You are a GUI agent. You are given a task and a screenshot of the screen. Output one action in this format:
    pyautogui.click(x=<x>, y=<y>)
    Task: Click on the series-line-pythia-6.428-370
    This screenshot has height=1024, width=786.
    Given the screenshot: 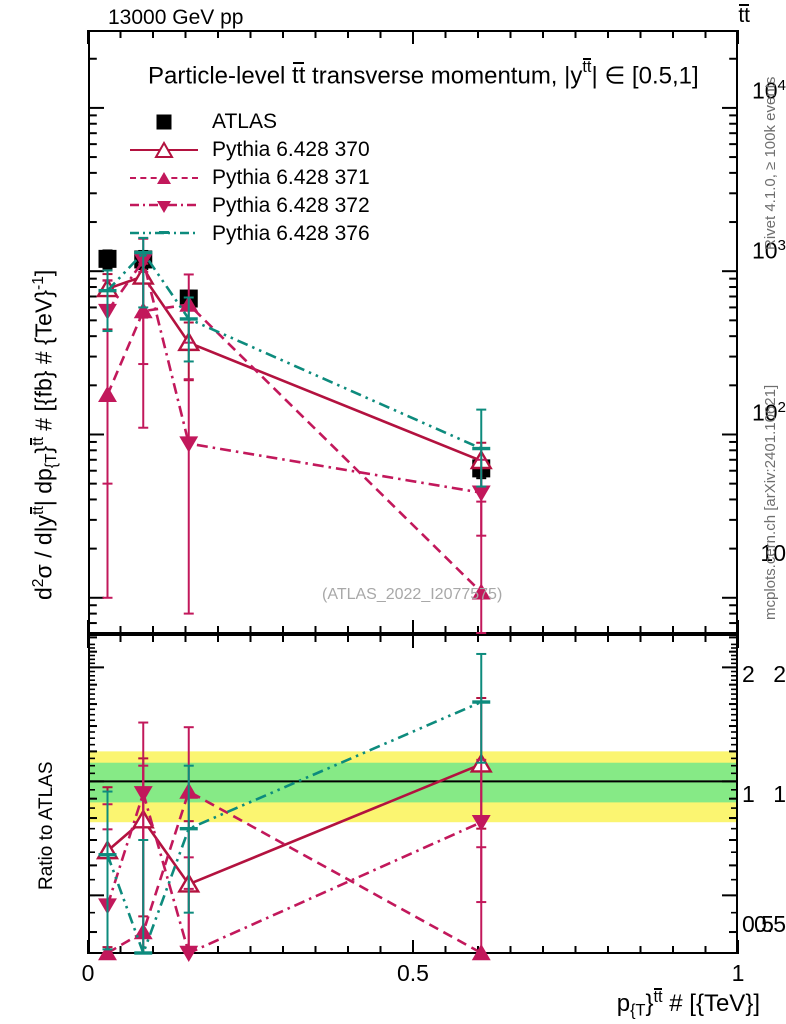 What is the action you would take?
    pyautogui.click(x=294, y=368)
    